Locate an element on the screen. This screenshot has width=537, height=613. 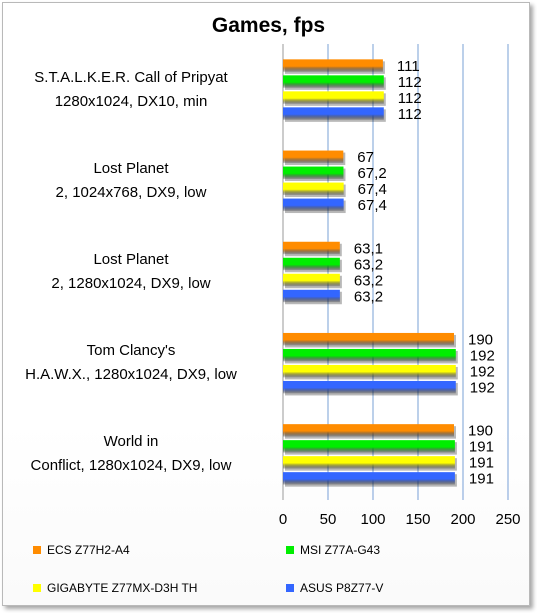
data-label: 111 is located at coordinates (408, 66).